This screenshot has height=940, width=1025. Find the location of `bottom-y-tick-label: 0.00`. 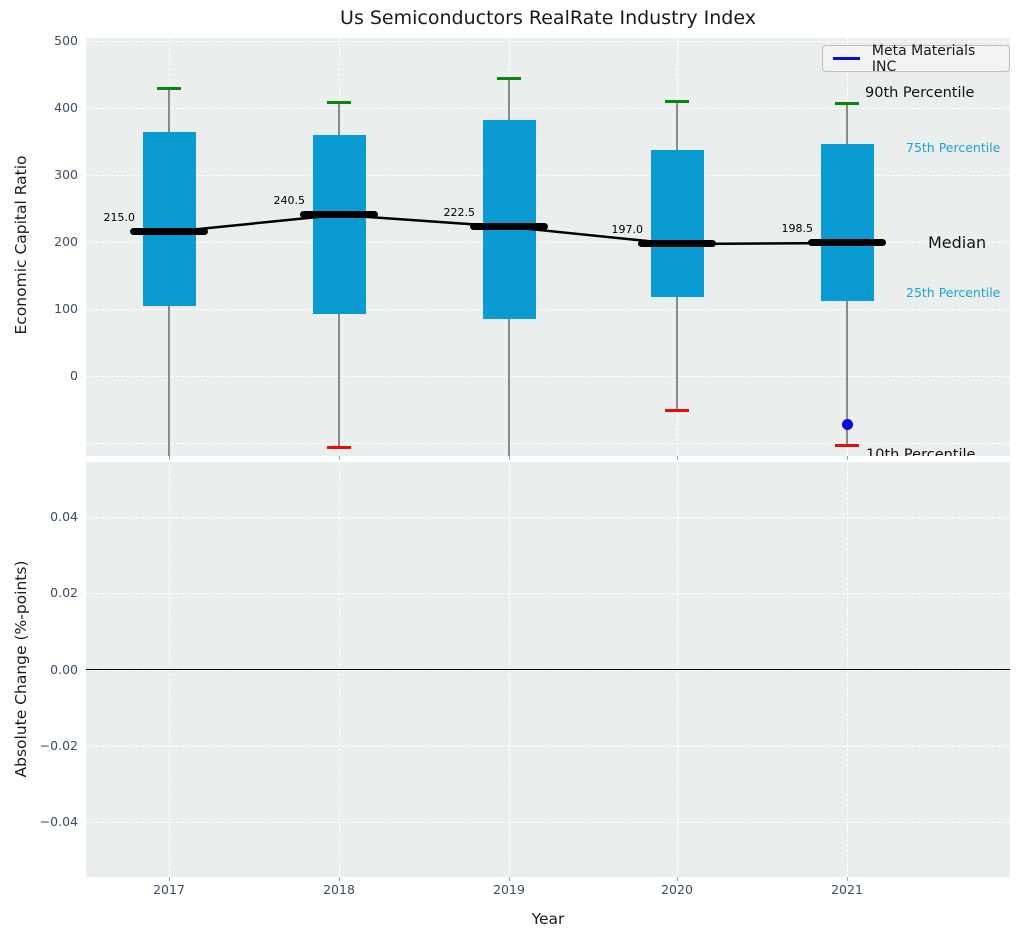

bottom-y-tick-label: 0.00 is located at coordinates (64, 669).